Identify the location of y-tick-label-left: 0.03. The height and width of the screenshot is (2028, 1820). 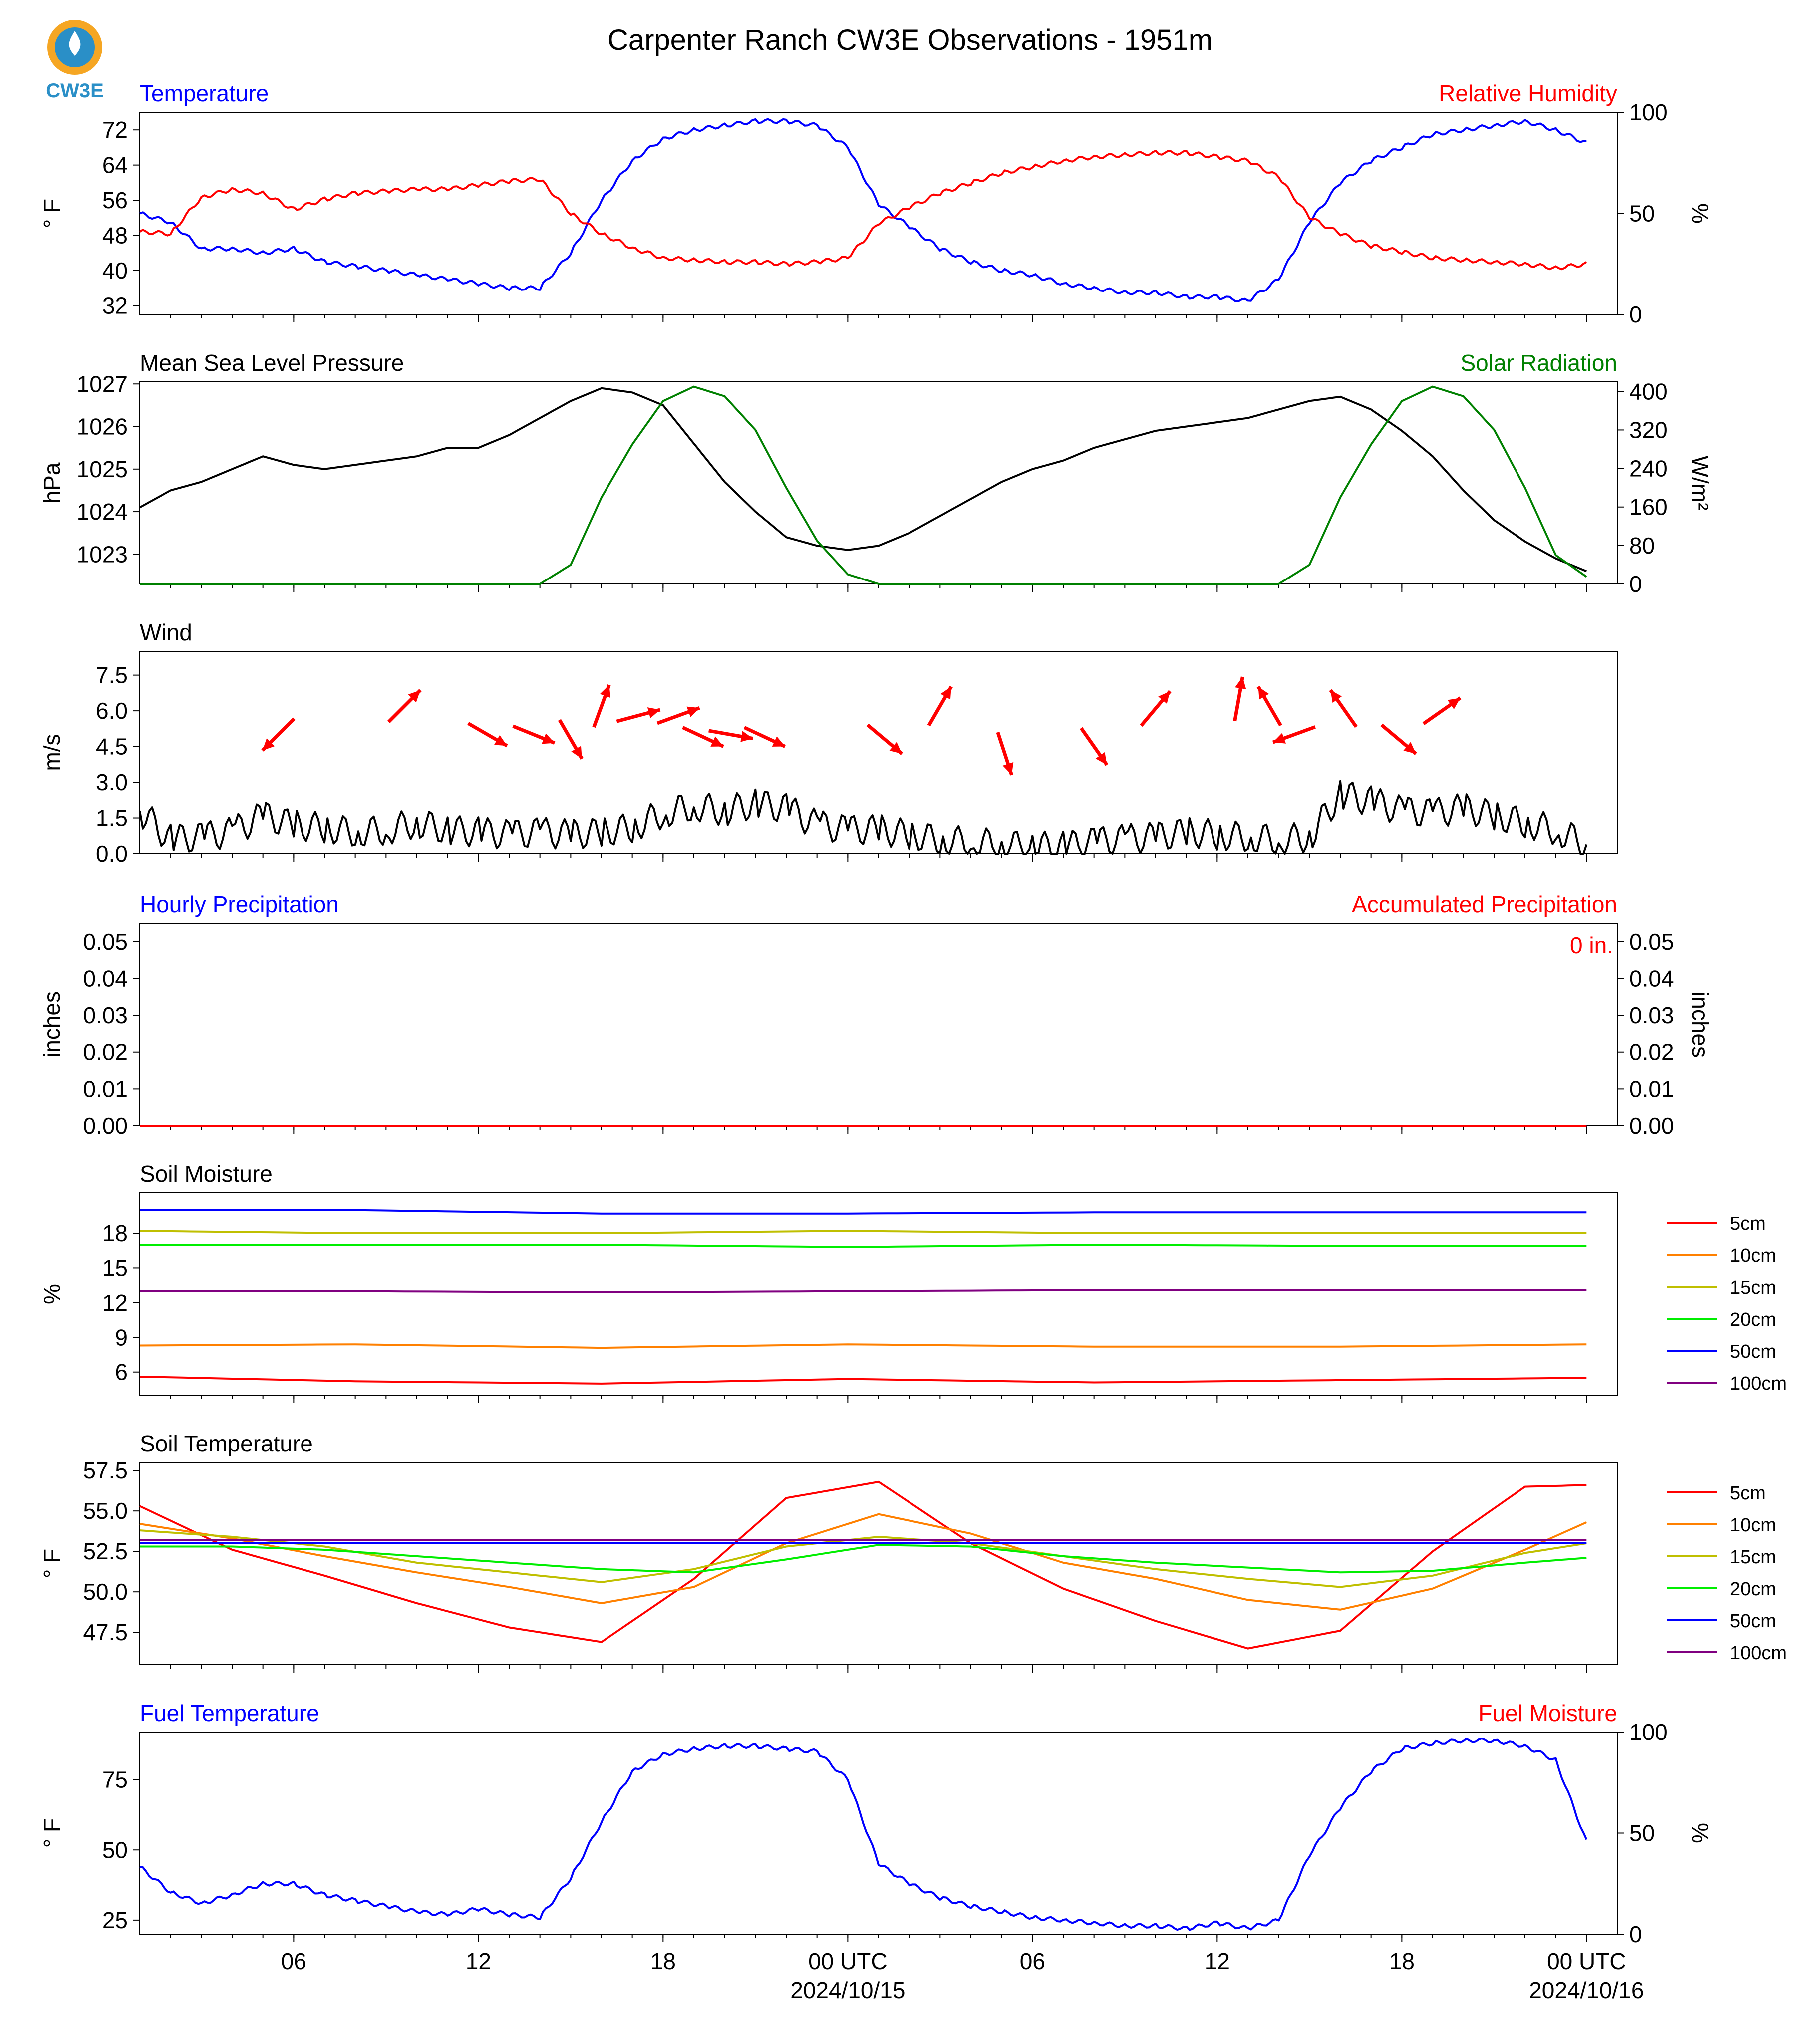
(105, 1015).